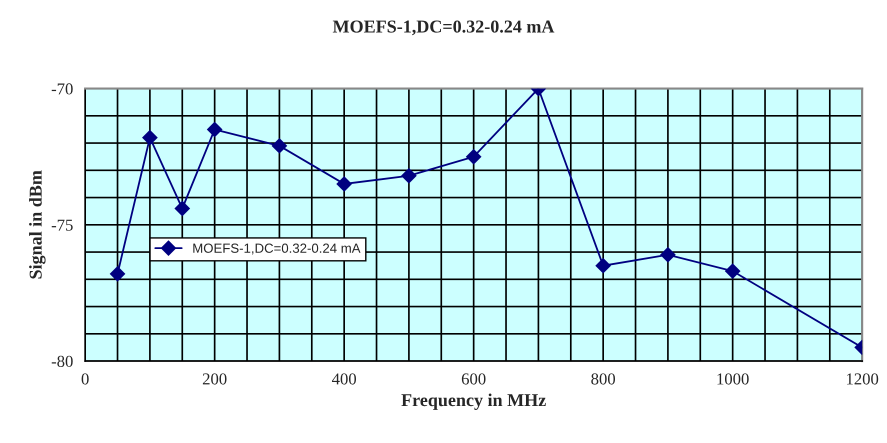 This screenshot has width=887, height=443. What do you see at coordinates (733, 379) in the screenshot?
I see `x-tick-label: 1000` at bounding box center [733, 379].